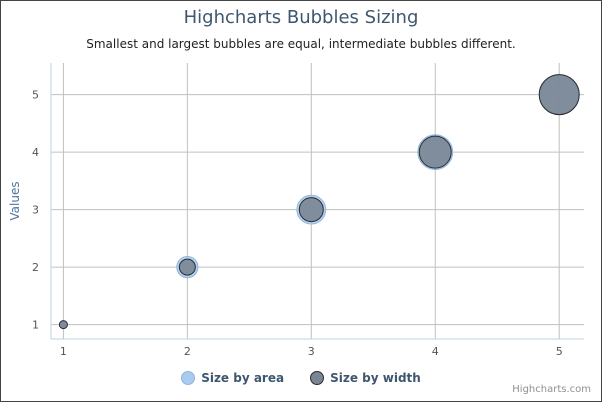 This screenshot has width=602, height=402. Describe the element at coordinates (551, 389) in the screenshot. I see `credits-link: Highcharts.com` at that location.